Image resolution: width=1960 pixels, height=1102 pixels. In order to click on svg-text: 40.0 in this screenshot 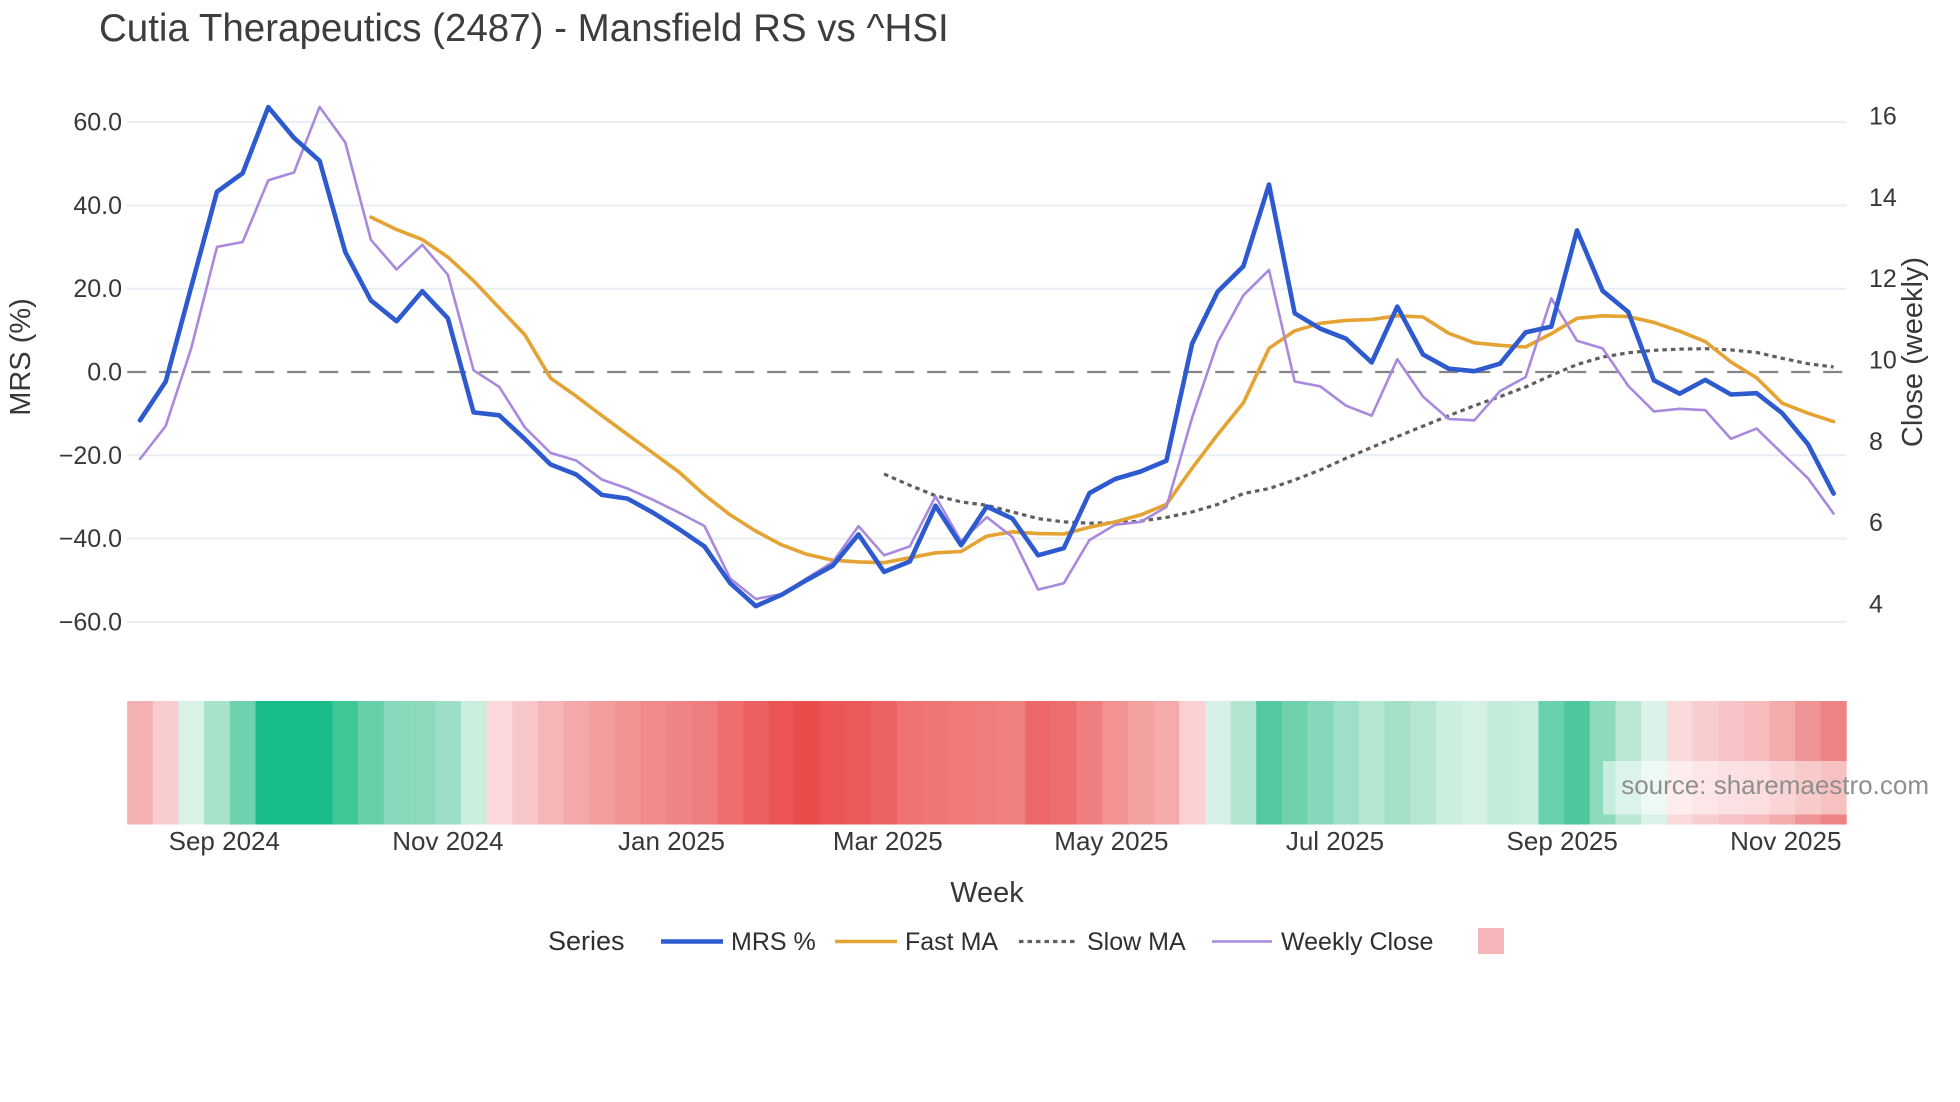, I will do `click(97, 206)`.